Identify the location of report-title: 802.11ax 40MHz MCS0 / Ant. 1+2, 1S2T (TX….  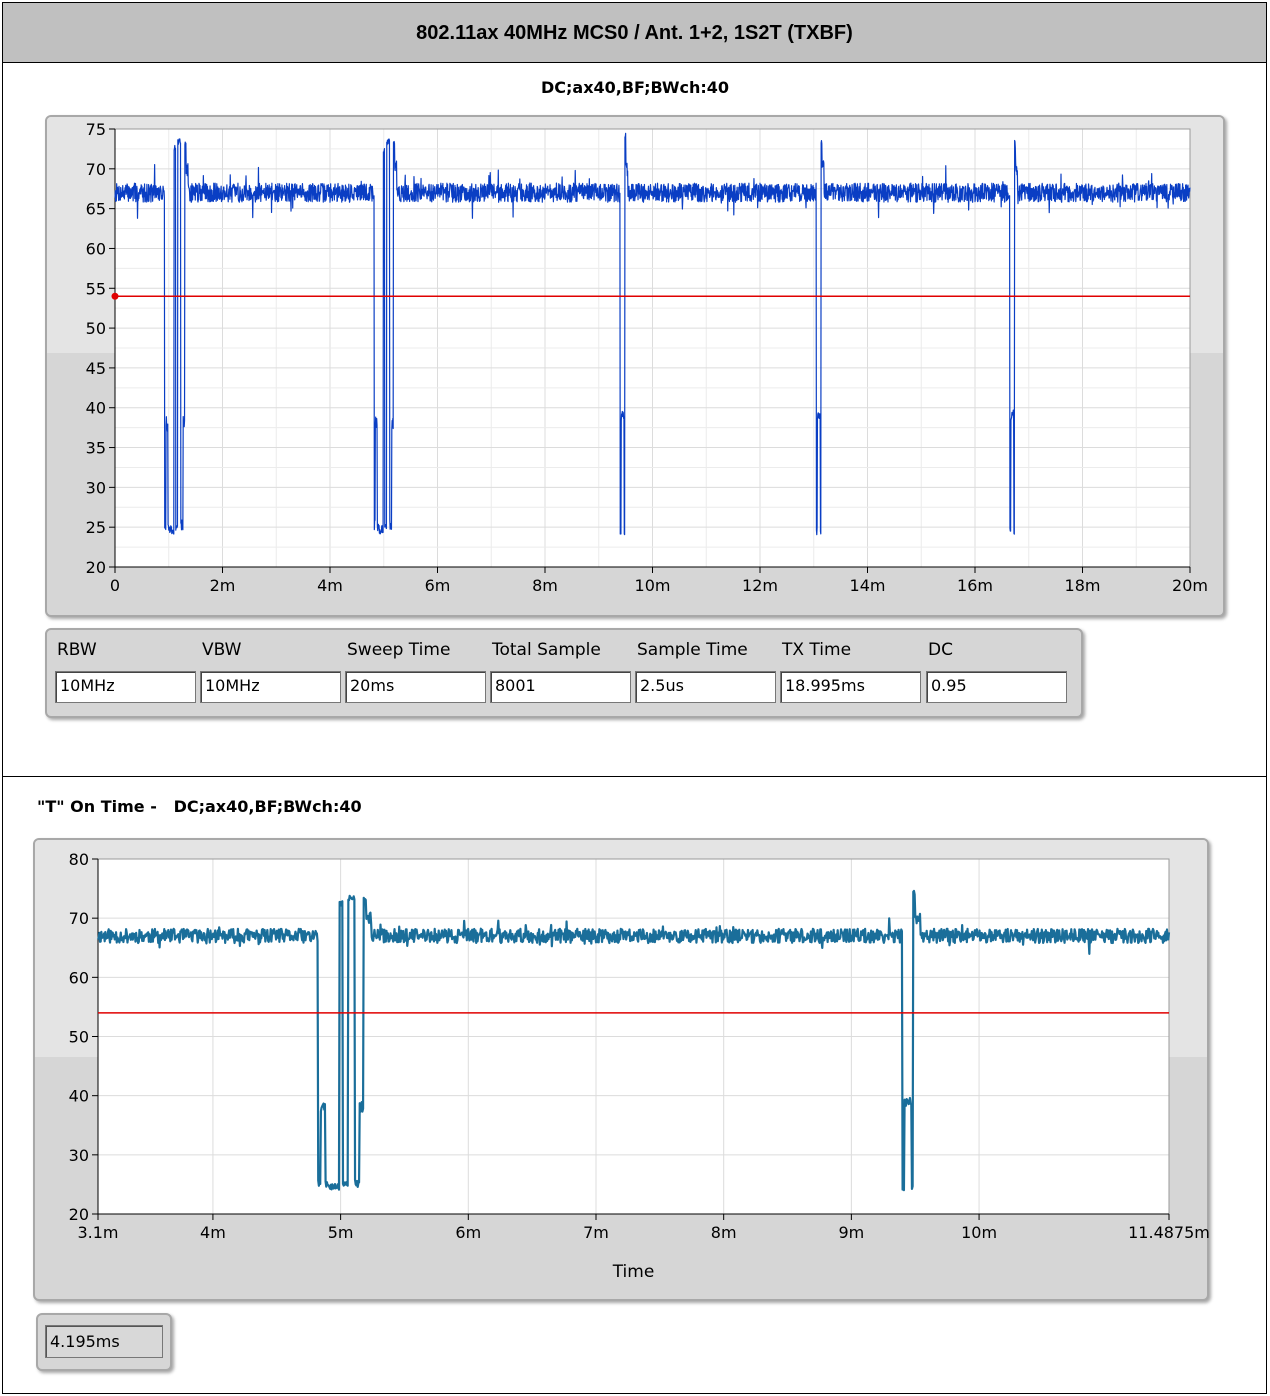
(634, 33).